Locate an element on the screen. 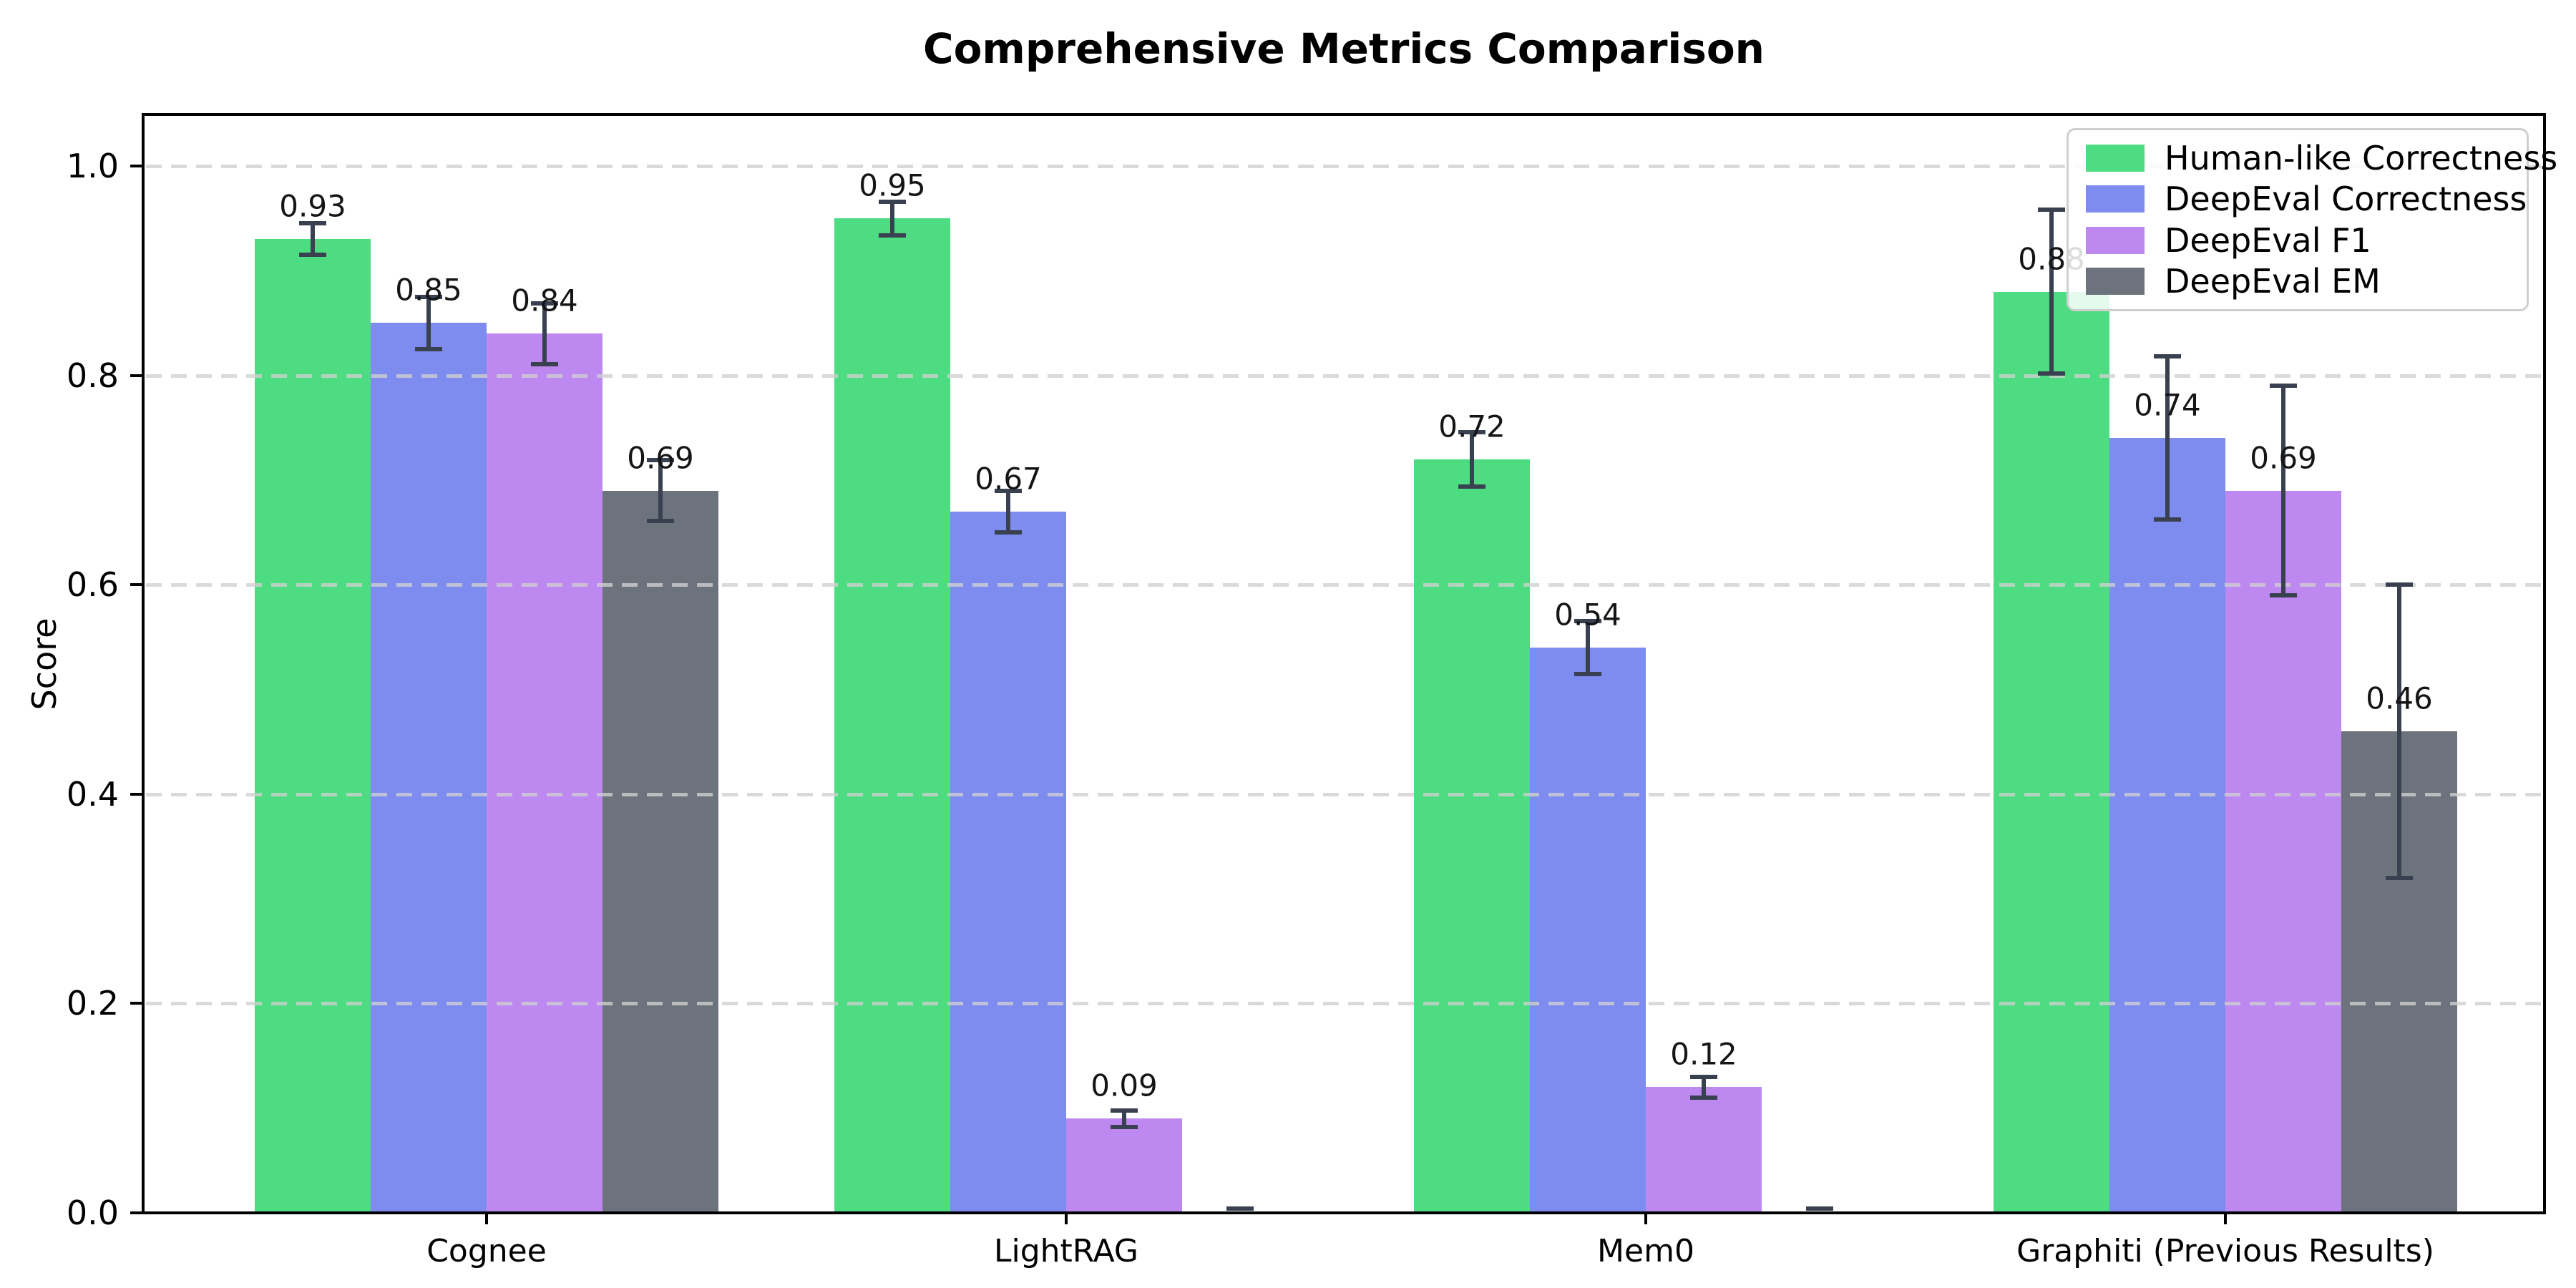 Image resolution: width=2576 pixels, height=1288 pixels. bar-value-label: 0.74 is located at coordinates (2167, 405).